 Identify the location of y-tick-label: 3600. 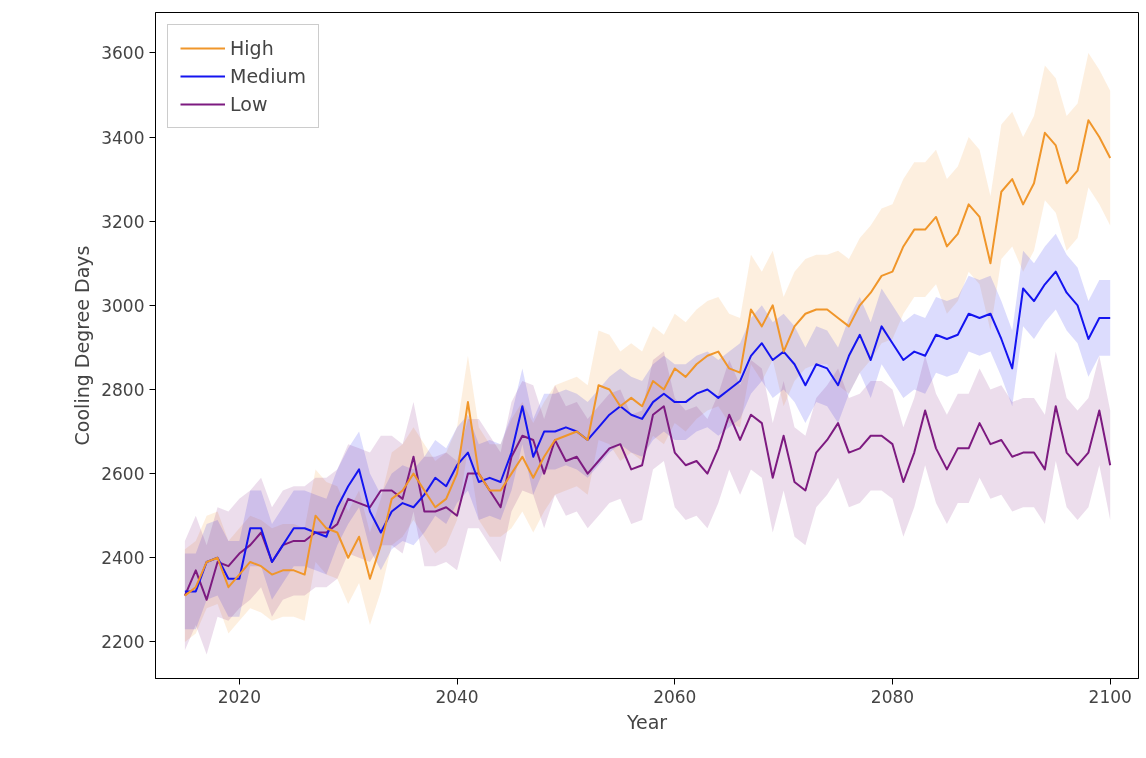
(123, 53).